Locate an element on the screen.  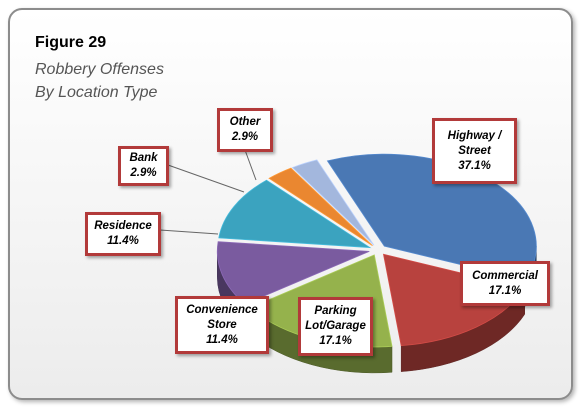
data-label: Other 2.9% is located at coordinates (245, 130).